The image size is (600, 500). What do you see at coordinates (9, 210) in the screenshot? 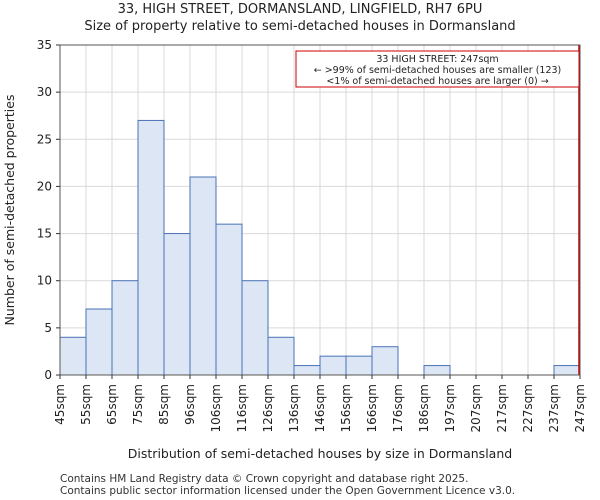
I see `y-axis-label: Number of semi-detached properties` at bounding box center [9, 210].